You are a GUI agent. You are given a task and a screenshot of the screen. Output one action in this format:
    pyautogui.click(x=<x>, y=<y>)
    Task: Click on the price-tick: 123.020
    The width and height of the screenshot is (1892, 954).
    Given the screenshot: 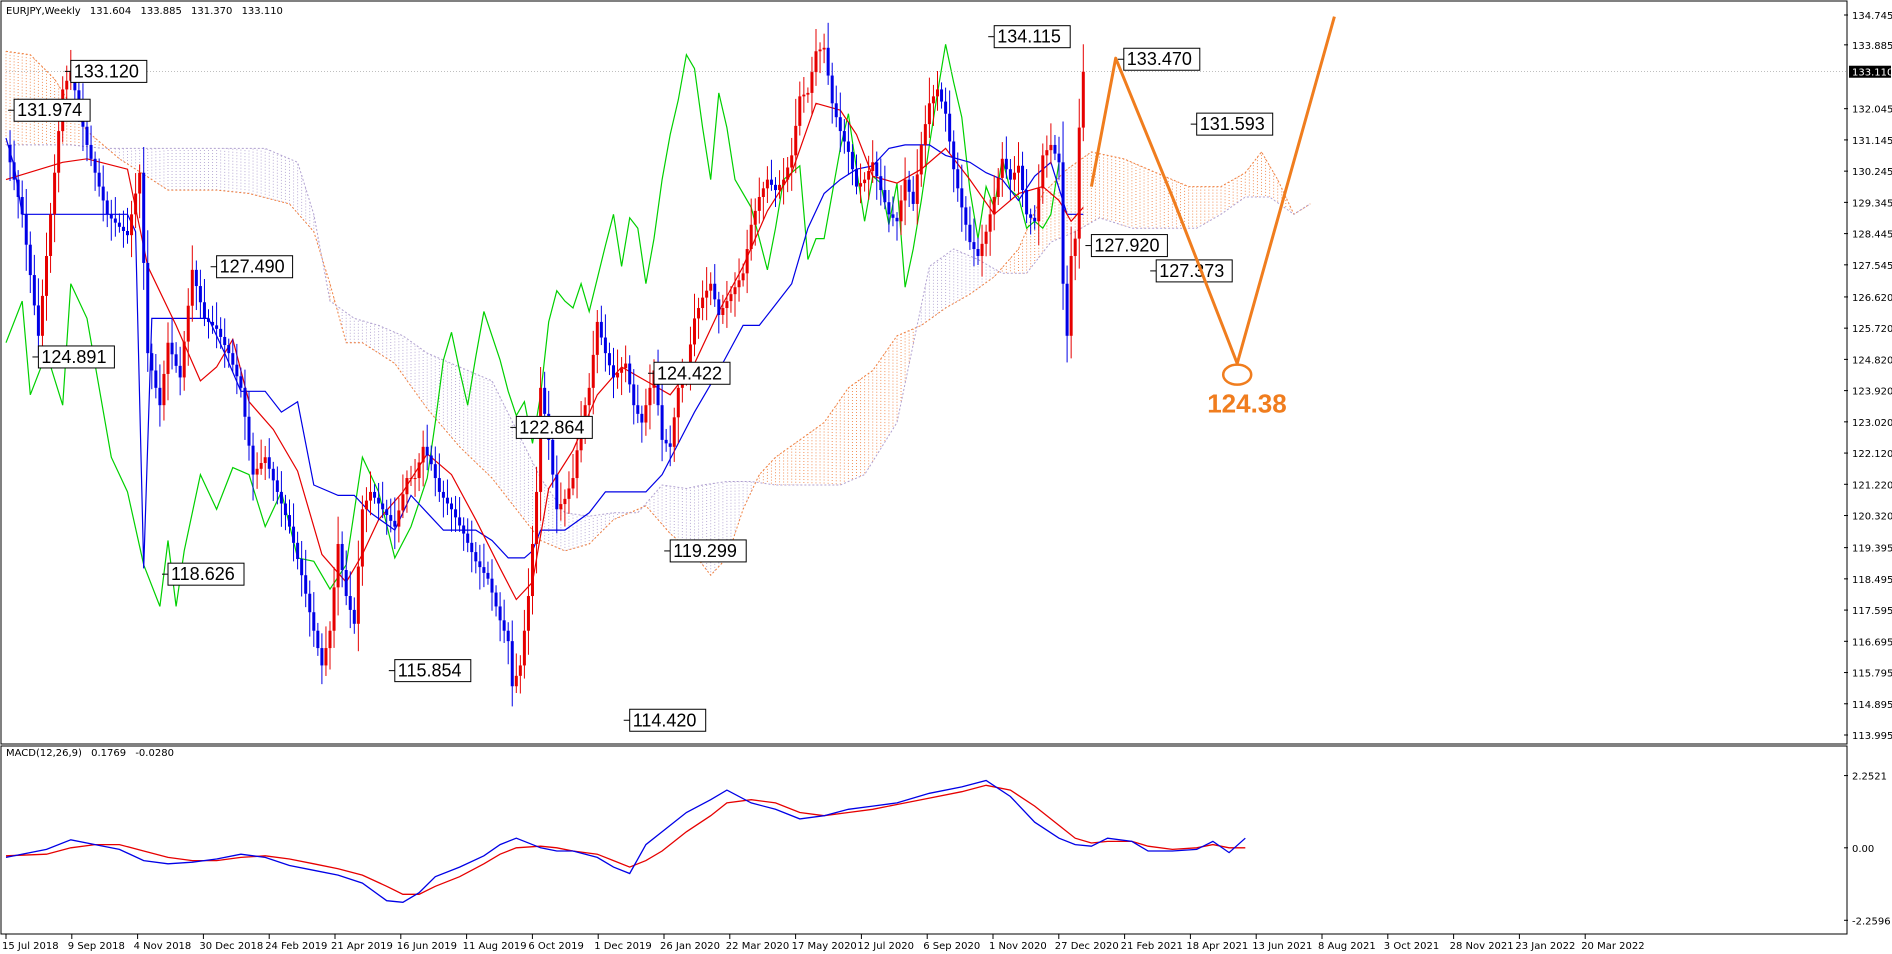 What is the action you would take?
    pyautogui.click(x=1868, y=423)
    